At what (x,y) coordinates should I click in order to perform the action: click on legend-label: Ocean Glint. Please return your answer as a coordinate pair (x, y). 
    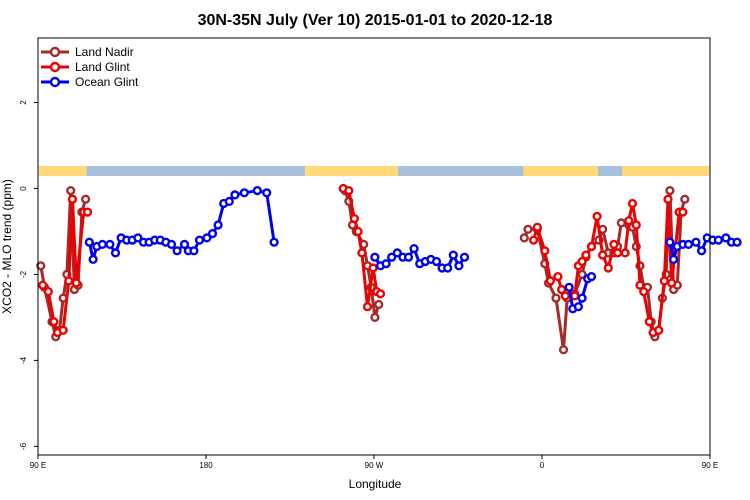
    Looking at the image, I should click on (107, 82).